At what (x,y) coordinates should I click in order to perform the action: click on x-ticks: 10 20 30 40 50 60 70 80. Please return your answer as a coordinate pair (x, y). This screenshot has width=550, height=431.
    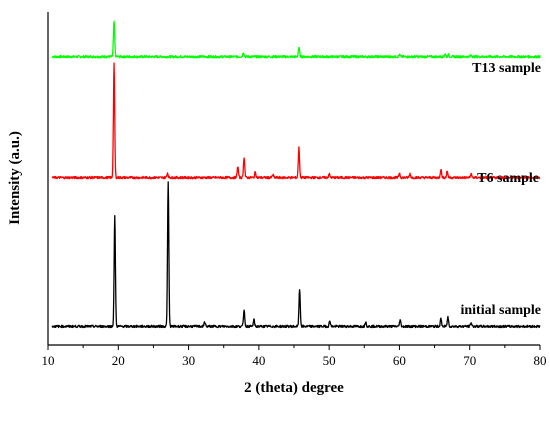
    Looking at the image, I should click on (294, 356).